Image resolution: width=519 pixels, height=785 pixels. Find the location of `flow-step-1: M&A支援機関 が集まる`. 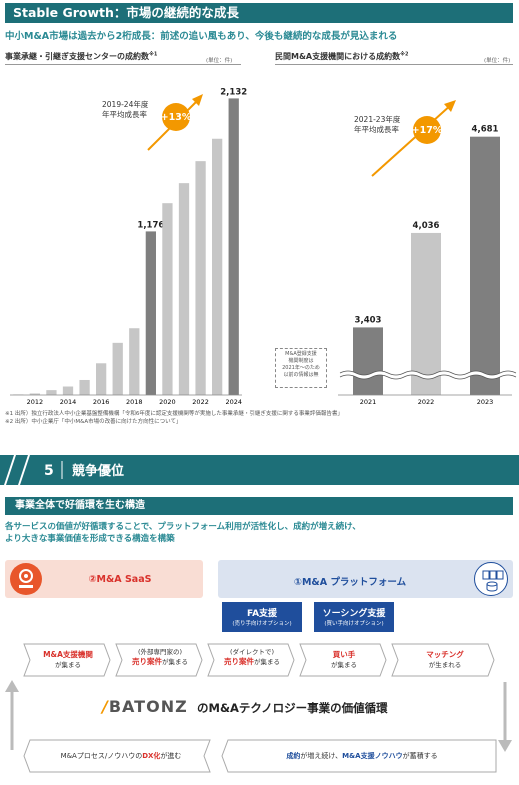

flow-step-1: M&A支援機関 が集まる is located at coordinates (68, 659).